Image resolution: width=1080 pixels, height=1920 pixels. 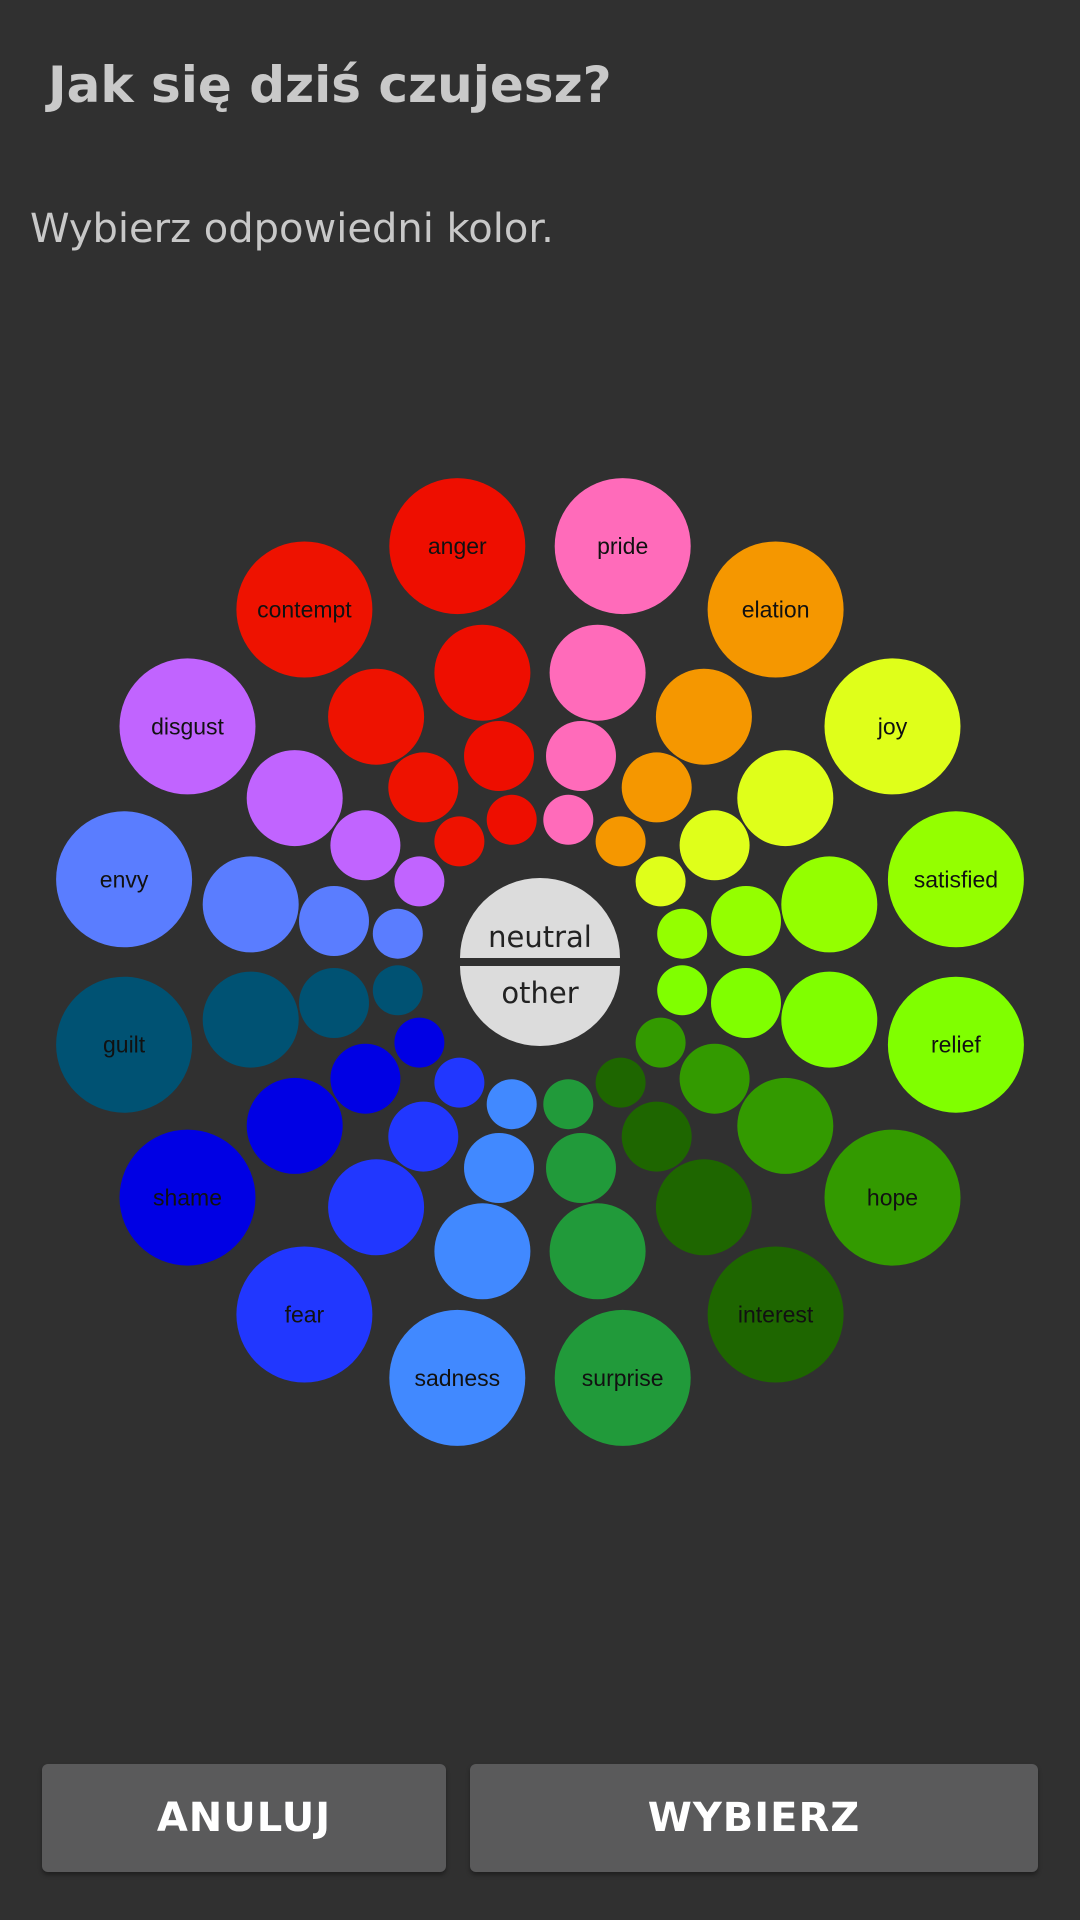 What do you see at coordinates (292, 229) in the screenshot?
I see `page-subtitle: Wybierz odpowiedni kolor.` at bounding box center [292, 229].